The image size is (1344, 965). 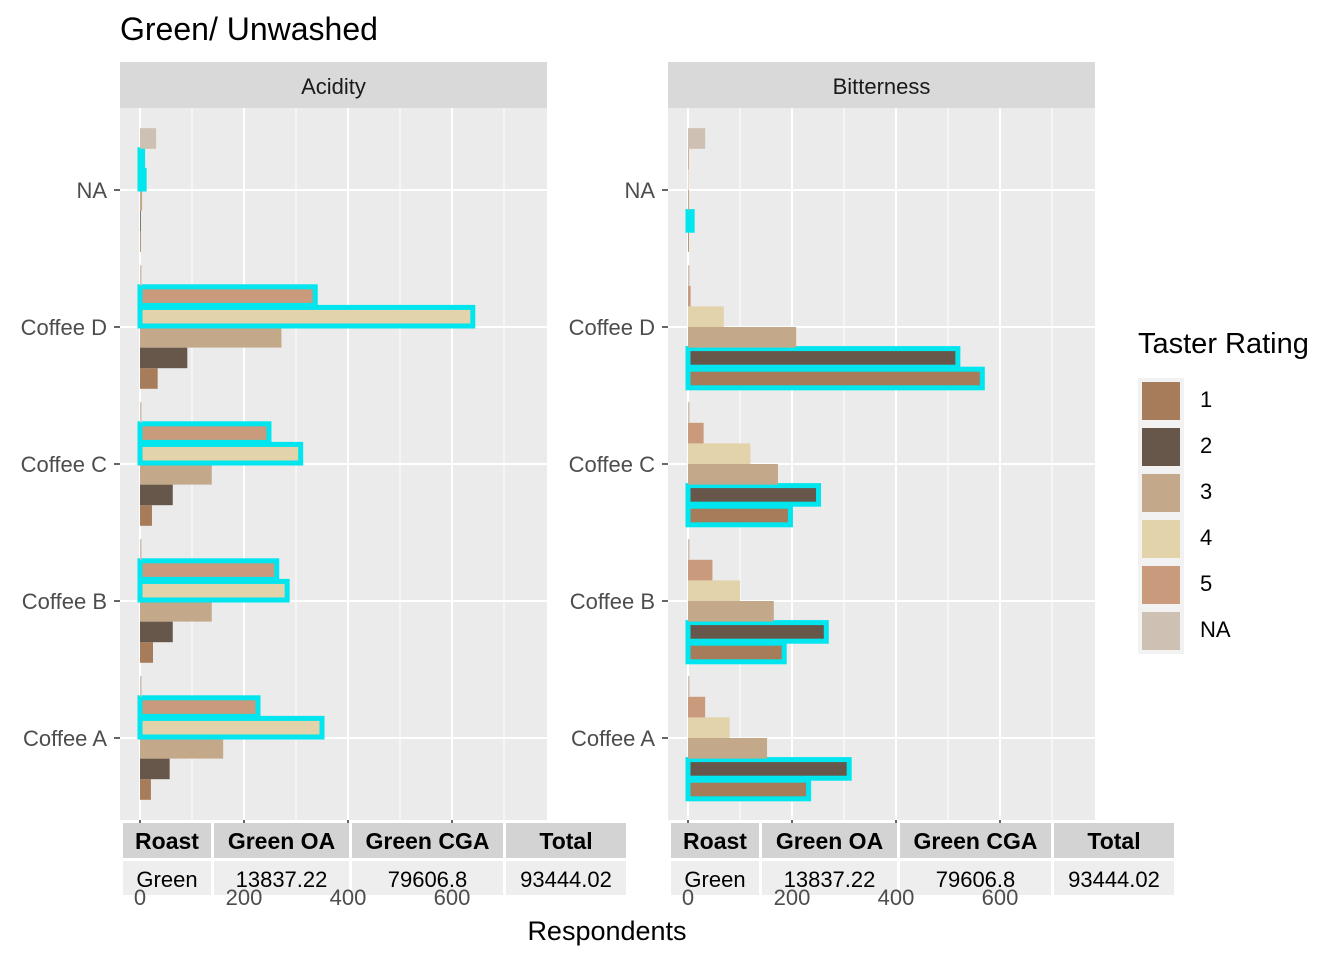 I want to click on panel-strip-label-bitterness: Bitterness, so click(x=882, y=86).